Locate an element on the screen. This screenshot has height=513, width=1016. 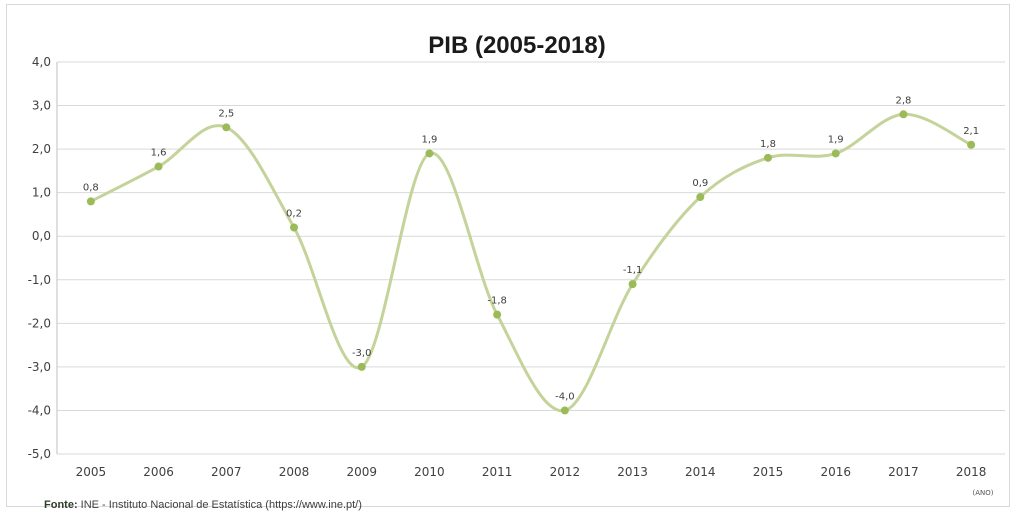
x-tick-label: 2013 is located at coordinates (632, 472).